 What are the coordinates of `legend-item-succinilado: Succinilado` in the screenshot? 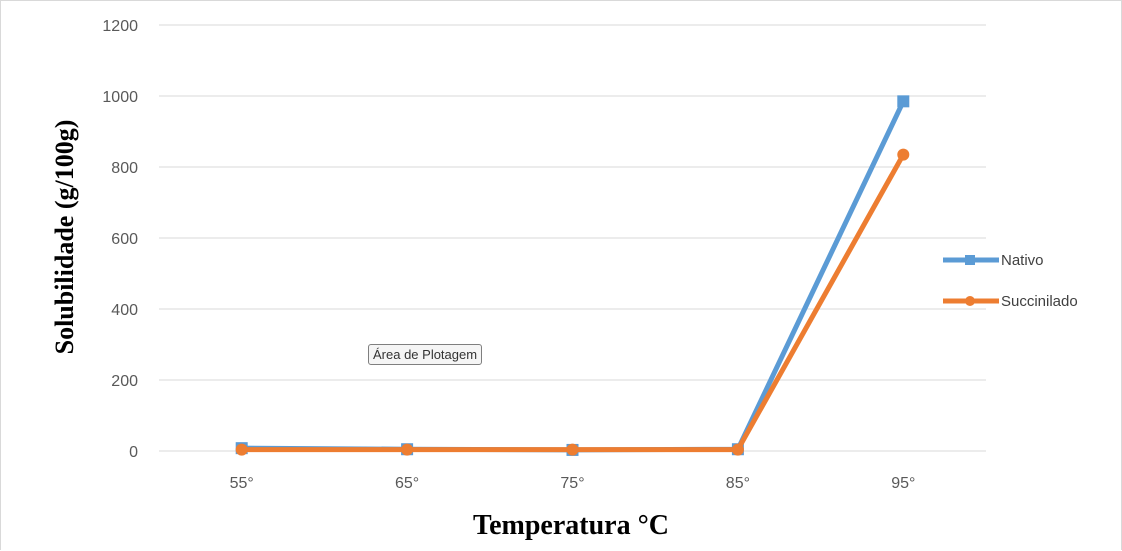 It's located at (1010, 301).